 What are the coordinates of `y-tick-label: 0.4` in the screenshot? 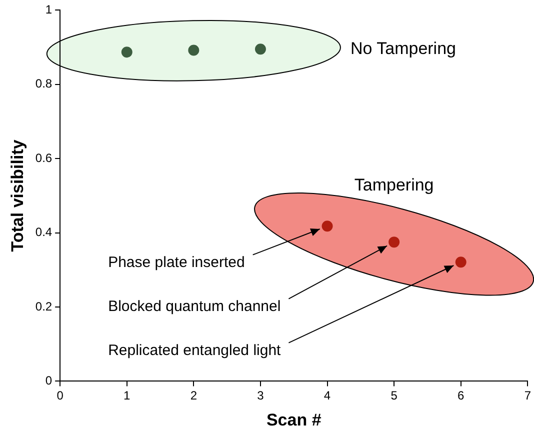 It's located at (43, 232).